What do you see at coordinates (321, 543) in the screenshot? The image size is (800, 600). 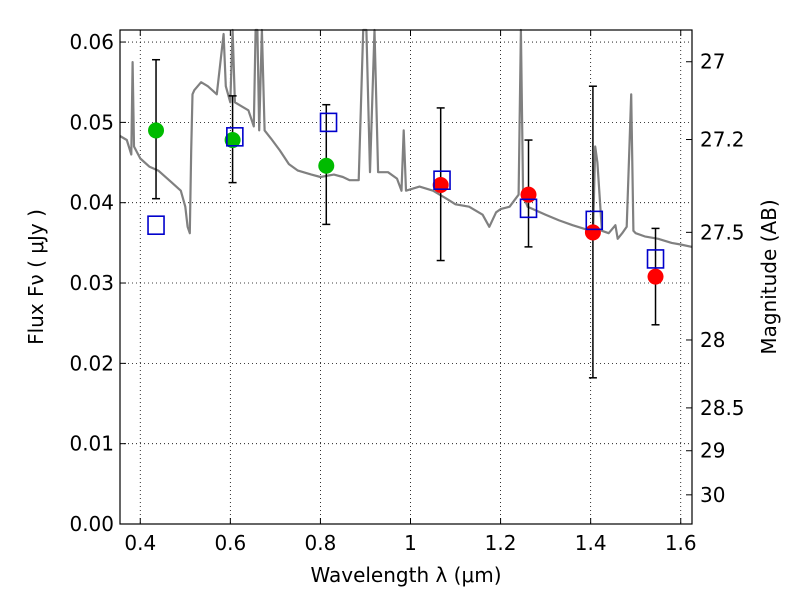 I see `x-tick-label: 0.8` at bounding box center [321, 543].